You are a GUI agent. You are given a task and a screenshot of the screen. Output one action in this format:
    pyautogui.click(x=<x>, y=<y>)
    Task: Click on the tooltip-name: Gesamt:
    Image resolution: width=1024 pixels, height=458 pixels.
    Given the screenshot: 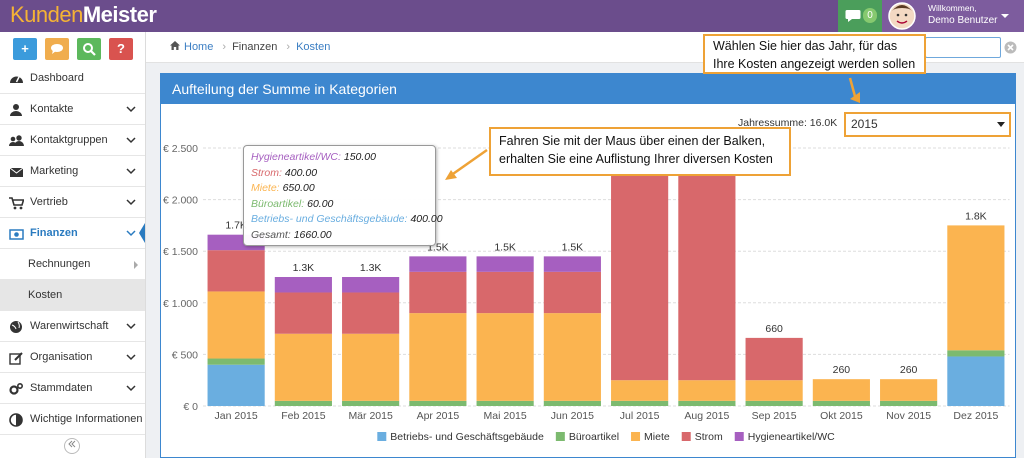 What is the action you would take?
    pyautogui.click(x=271, y=234)
    